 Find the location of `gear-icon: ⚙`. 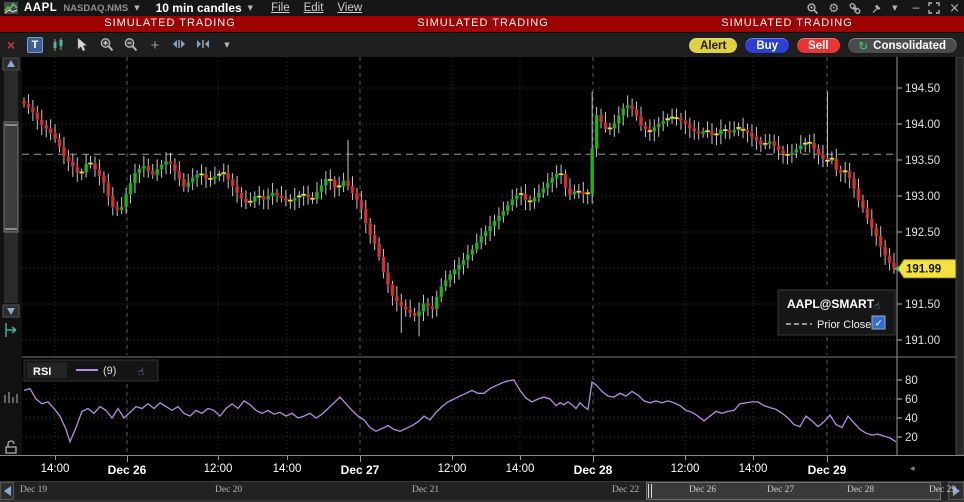

gear-icon: ⚙ is located at coordinates (834, 8).